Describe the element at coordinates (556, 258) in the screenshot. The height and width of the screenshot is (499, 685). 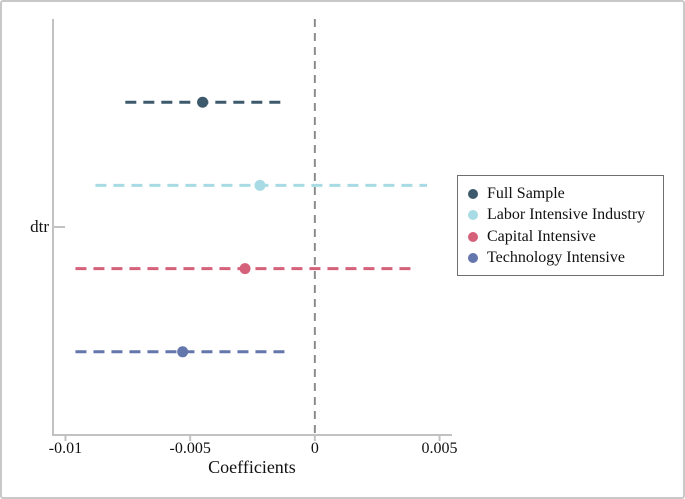
I see `legend-item-label: Technology Intensive` at that location.